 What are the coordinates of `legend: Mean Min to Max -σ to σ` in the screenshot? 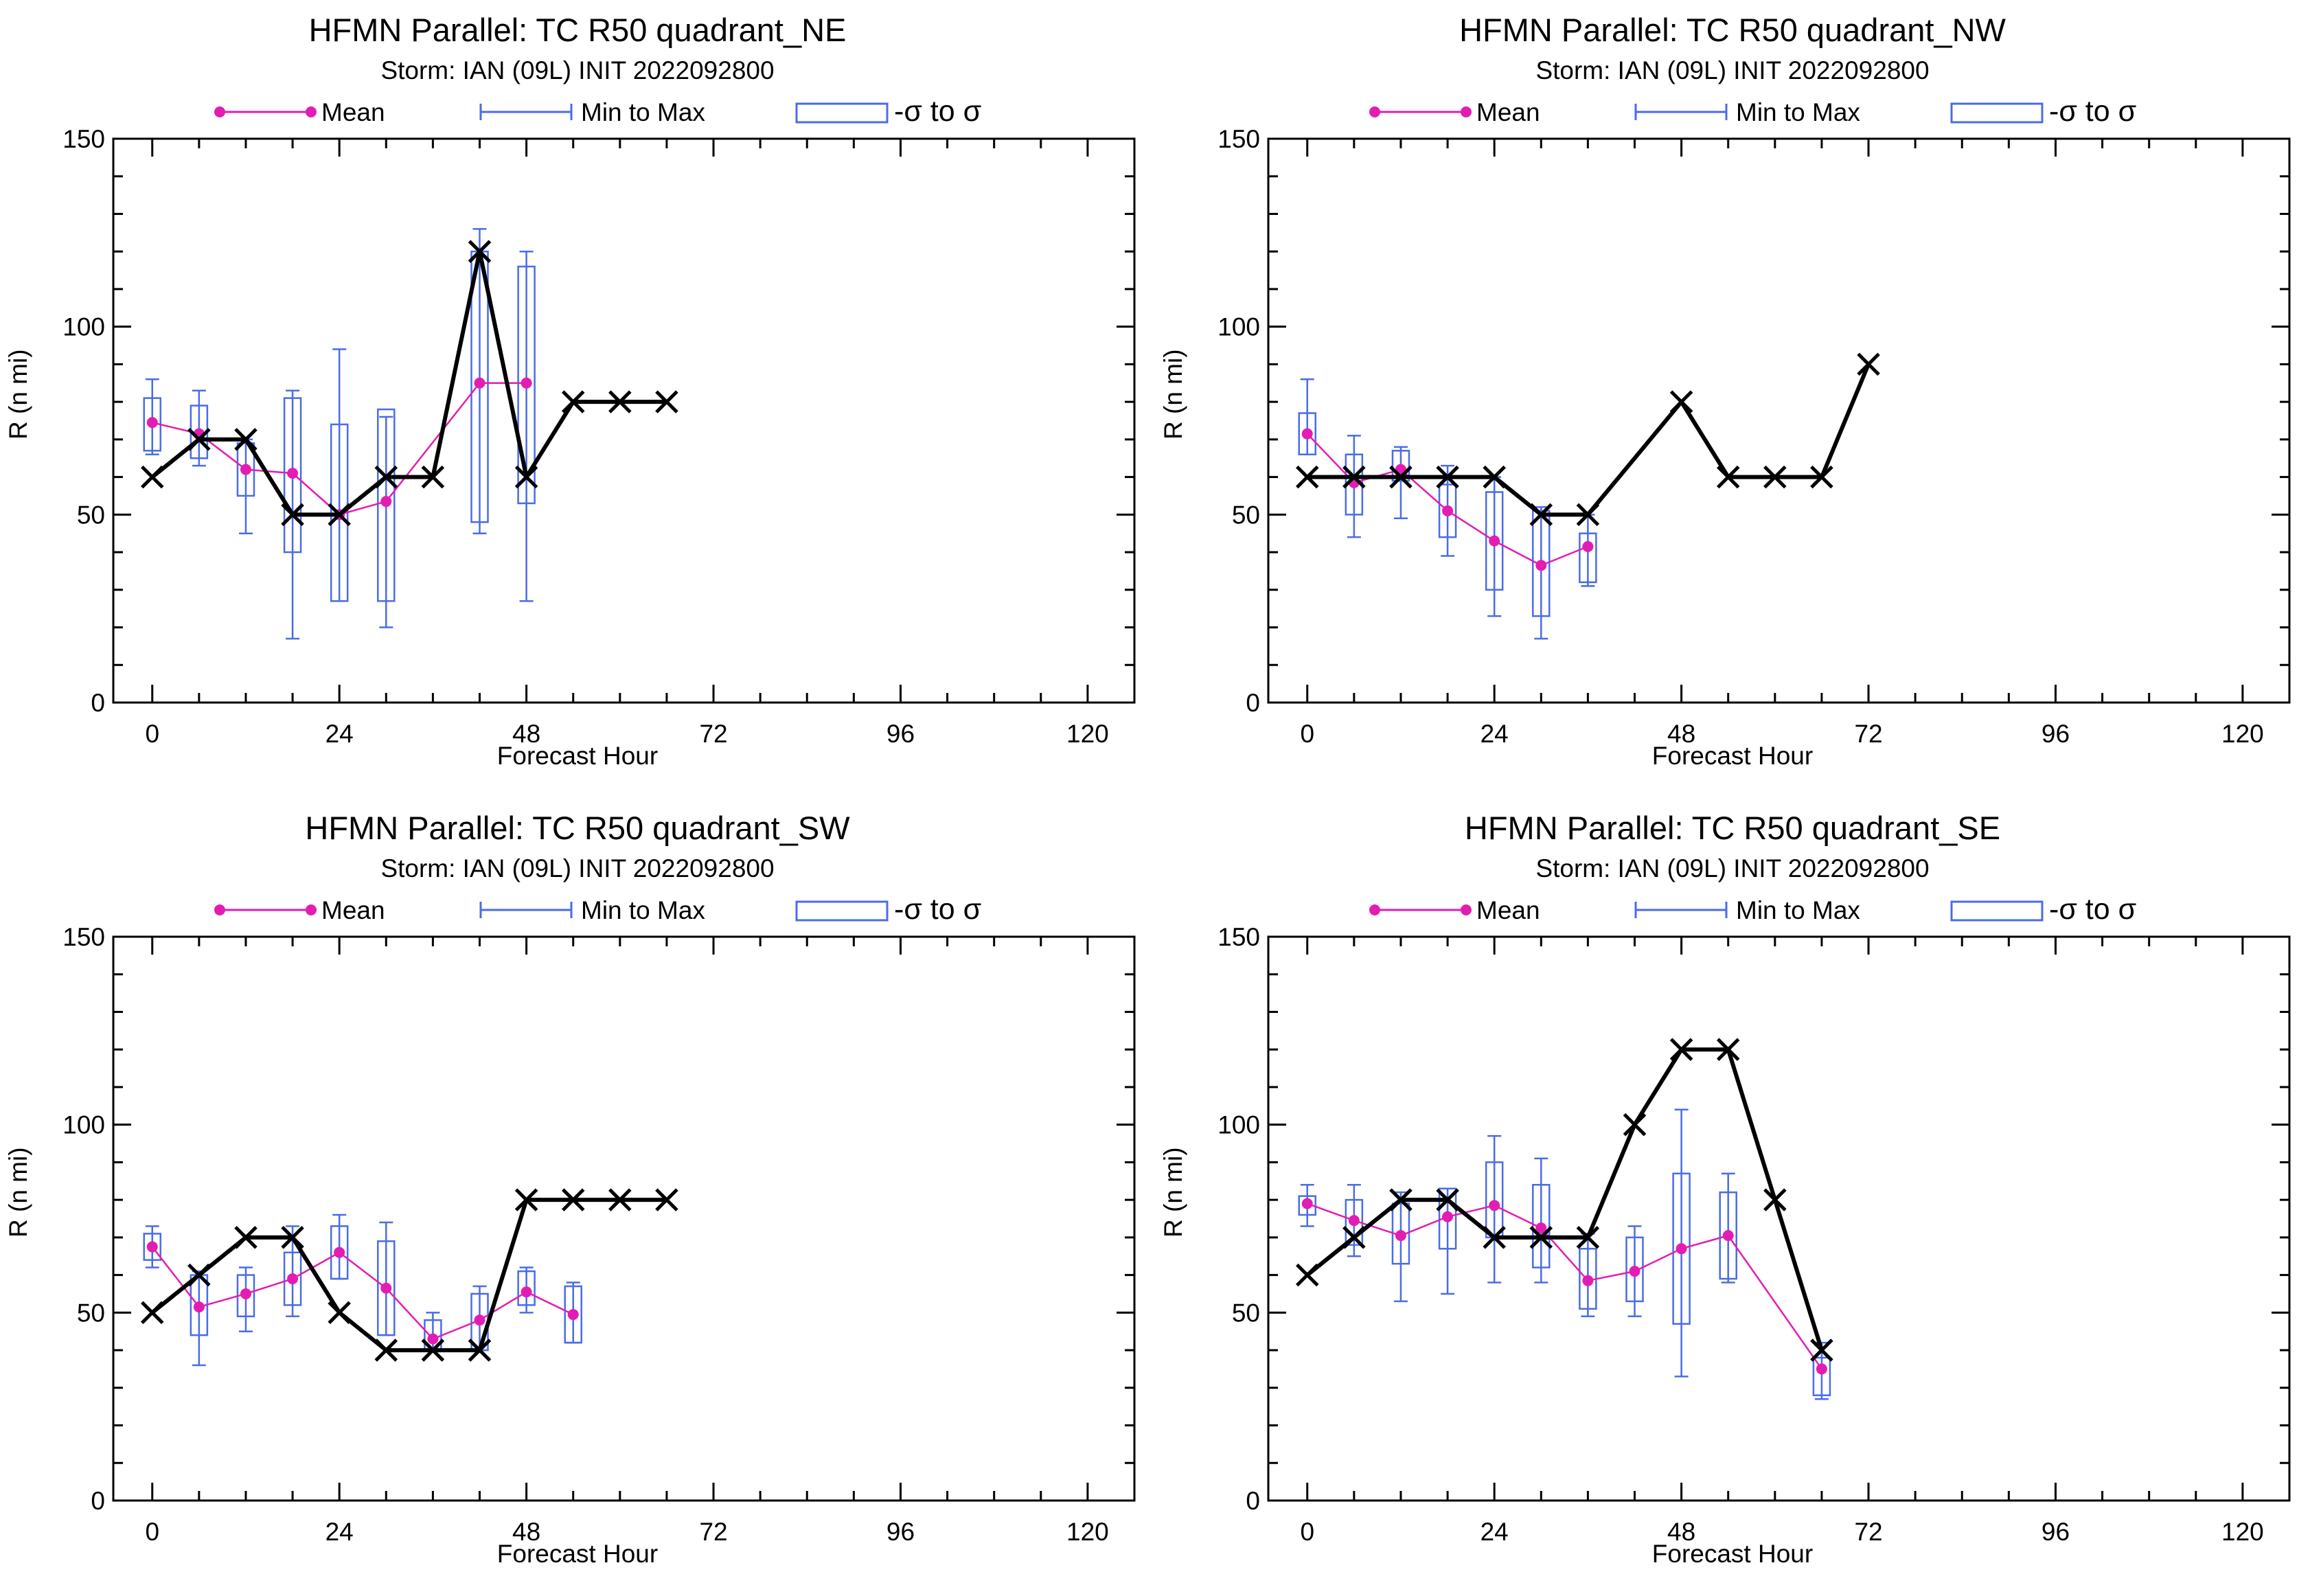 It's located at (1752, 909).